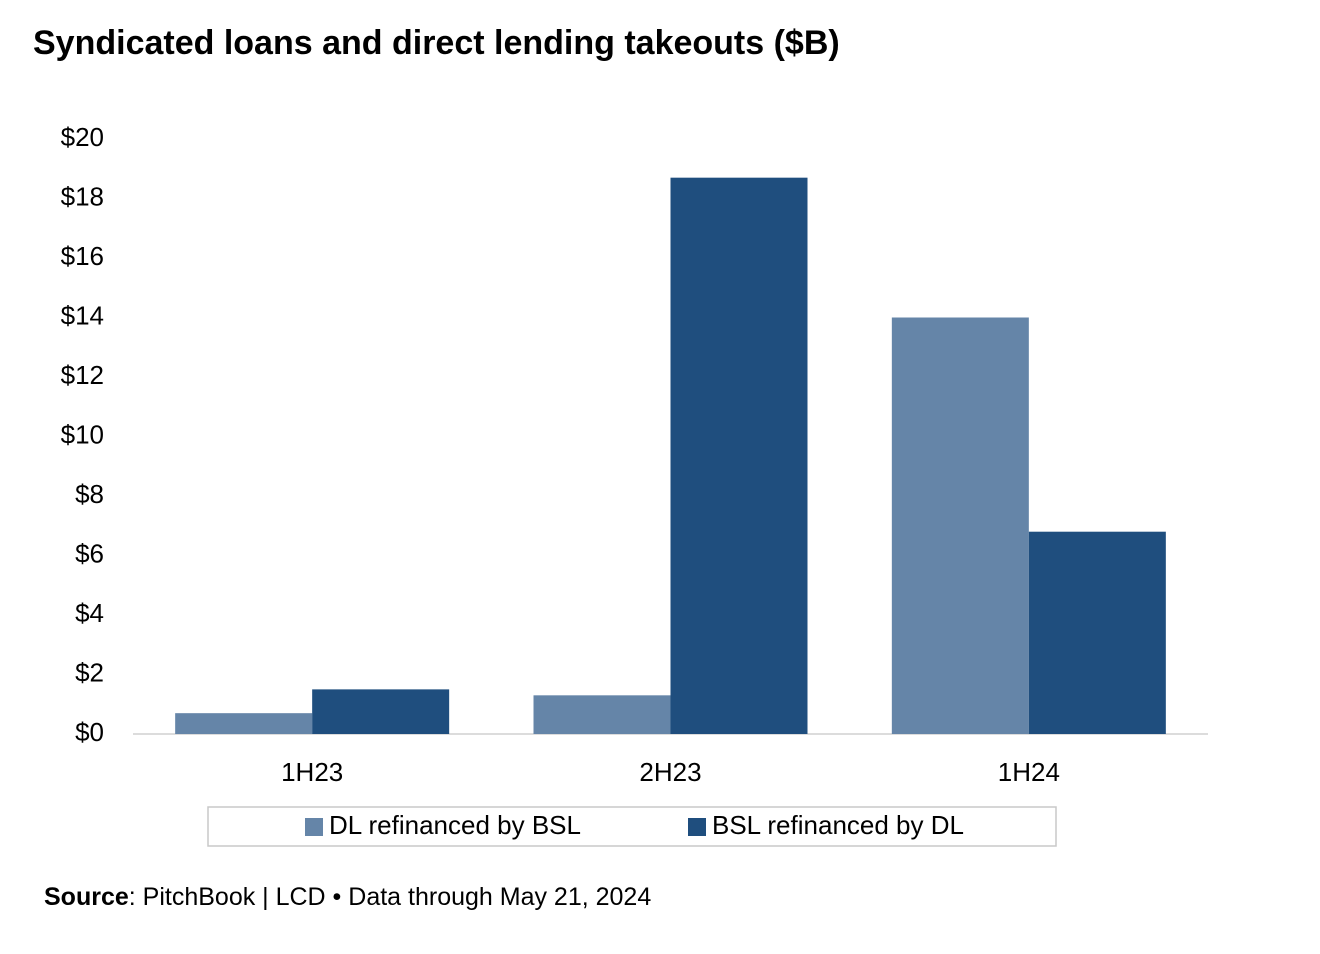 This screenshot has width=1320, height=954. What do you see at coordinates (312, 772) in the screenshot?
I see `x-tick-label: 1H23` at bounding box center [312, 772].